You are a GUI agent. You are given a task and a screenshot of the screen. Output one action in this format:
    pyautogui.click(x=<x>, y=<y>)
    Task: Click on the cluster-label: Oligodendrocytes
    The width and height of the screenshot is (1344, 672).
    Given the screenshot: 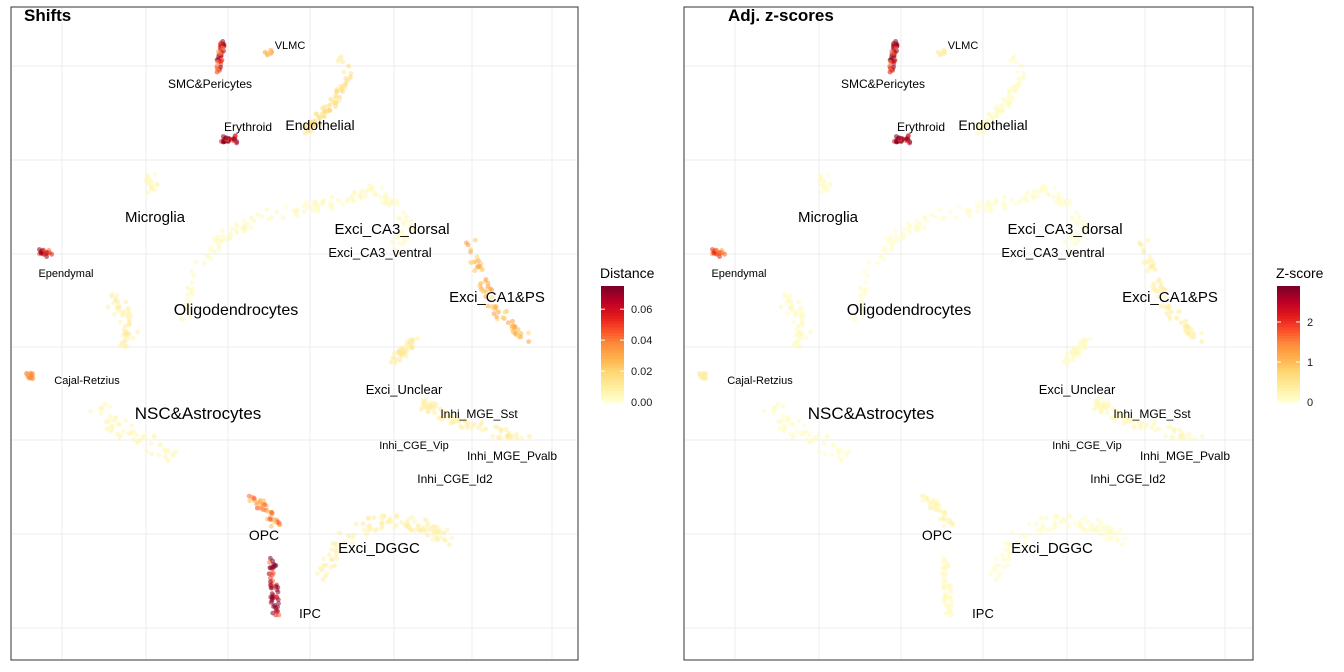 What is the action you would take?
    pyautogui.click(x=236, y=310)
    